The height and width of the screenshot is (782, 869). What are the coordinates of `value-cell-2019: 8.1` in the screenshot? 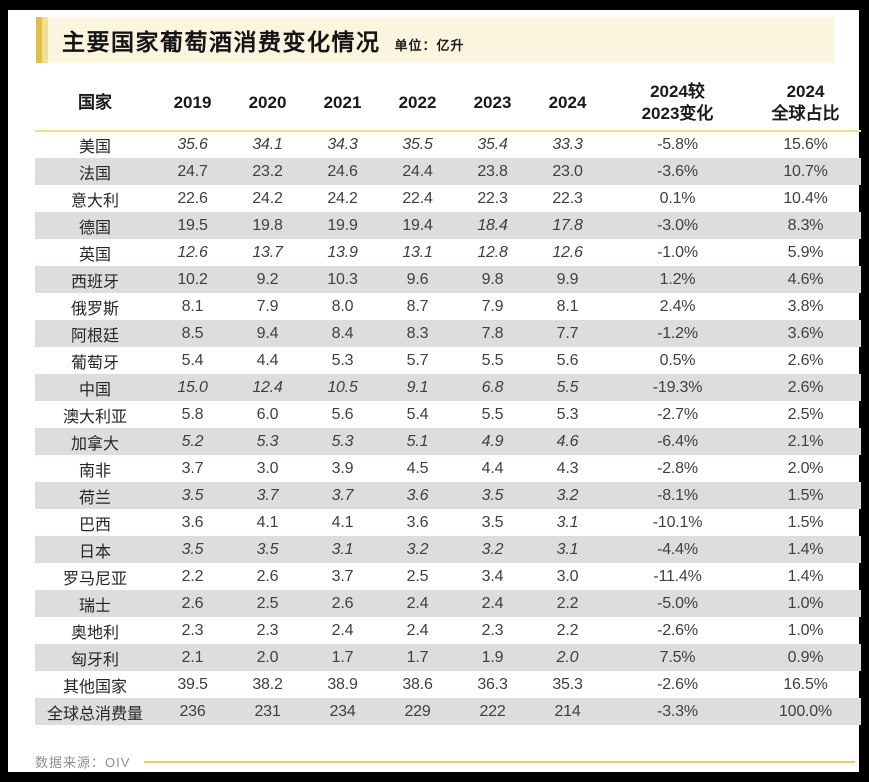 It's located at (192, 306).